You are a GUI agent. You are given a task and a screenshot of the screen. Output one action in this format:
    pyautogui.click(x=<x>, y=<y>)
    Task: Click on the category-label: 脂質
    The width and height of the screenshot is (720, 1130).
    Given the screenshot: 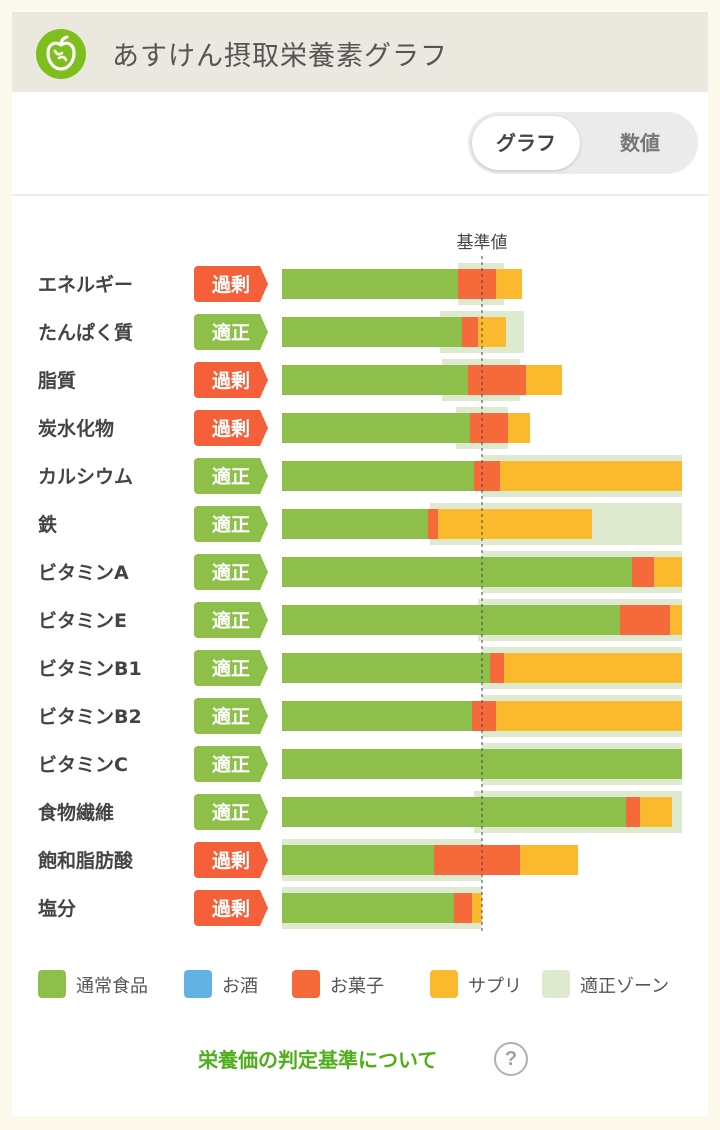 What is the action you would take?
    pyautogui.click(x=57, y=380)
    